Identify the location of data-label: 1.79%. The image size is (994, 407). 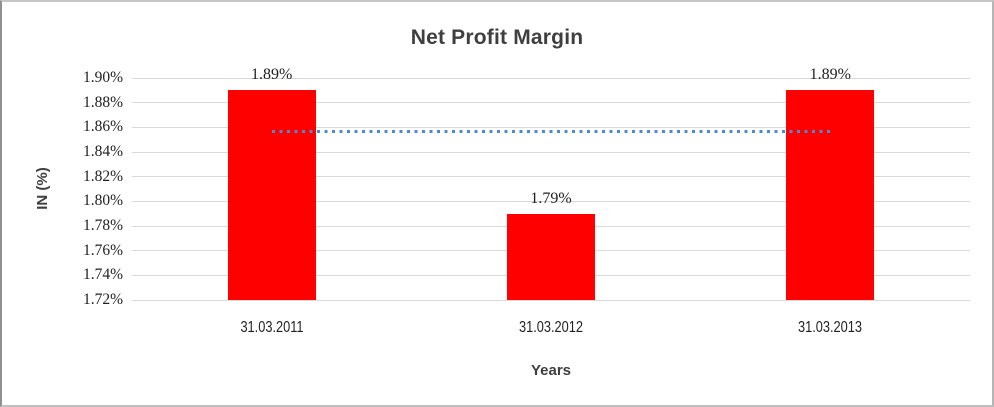
(551, 198).